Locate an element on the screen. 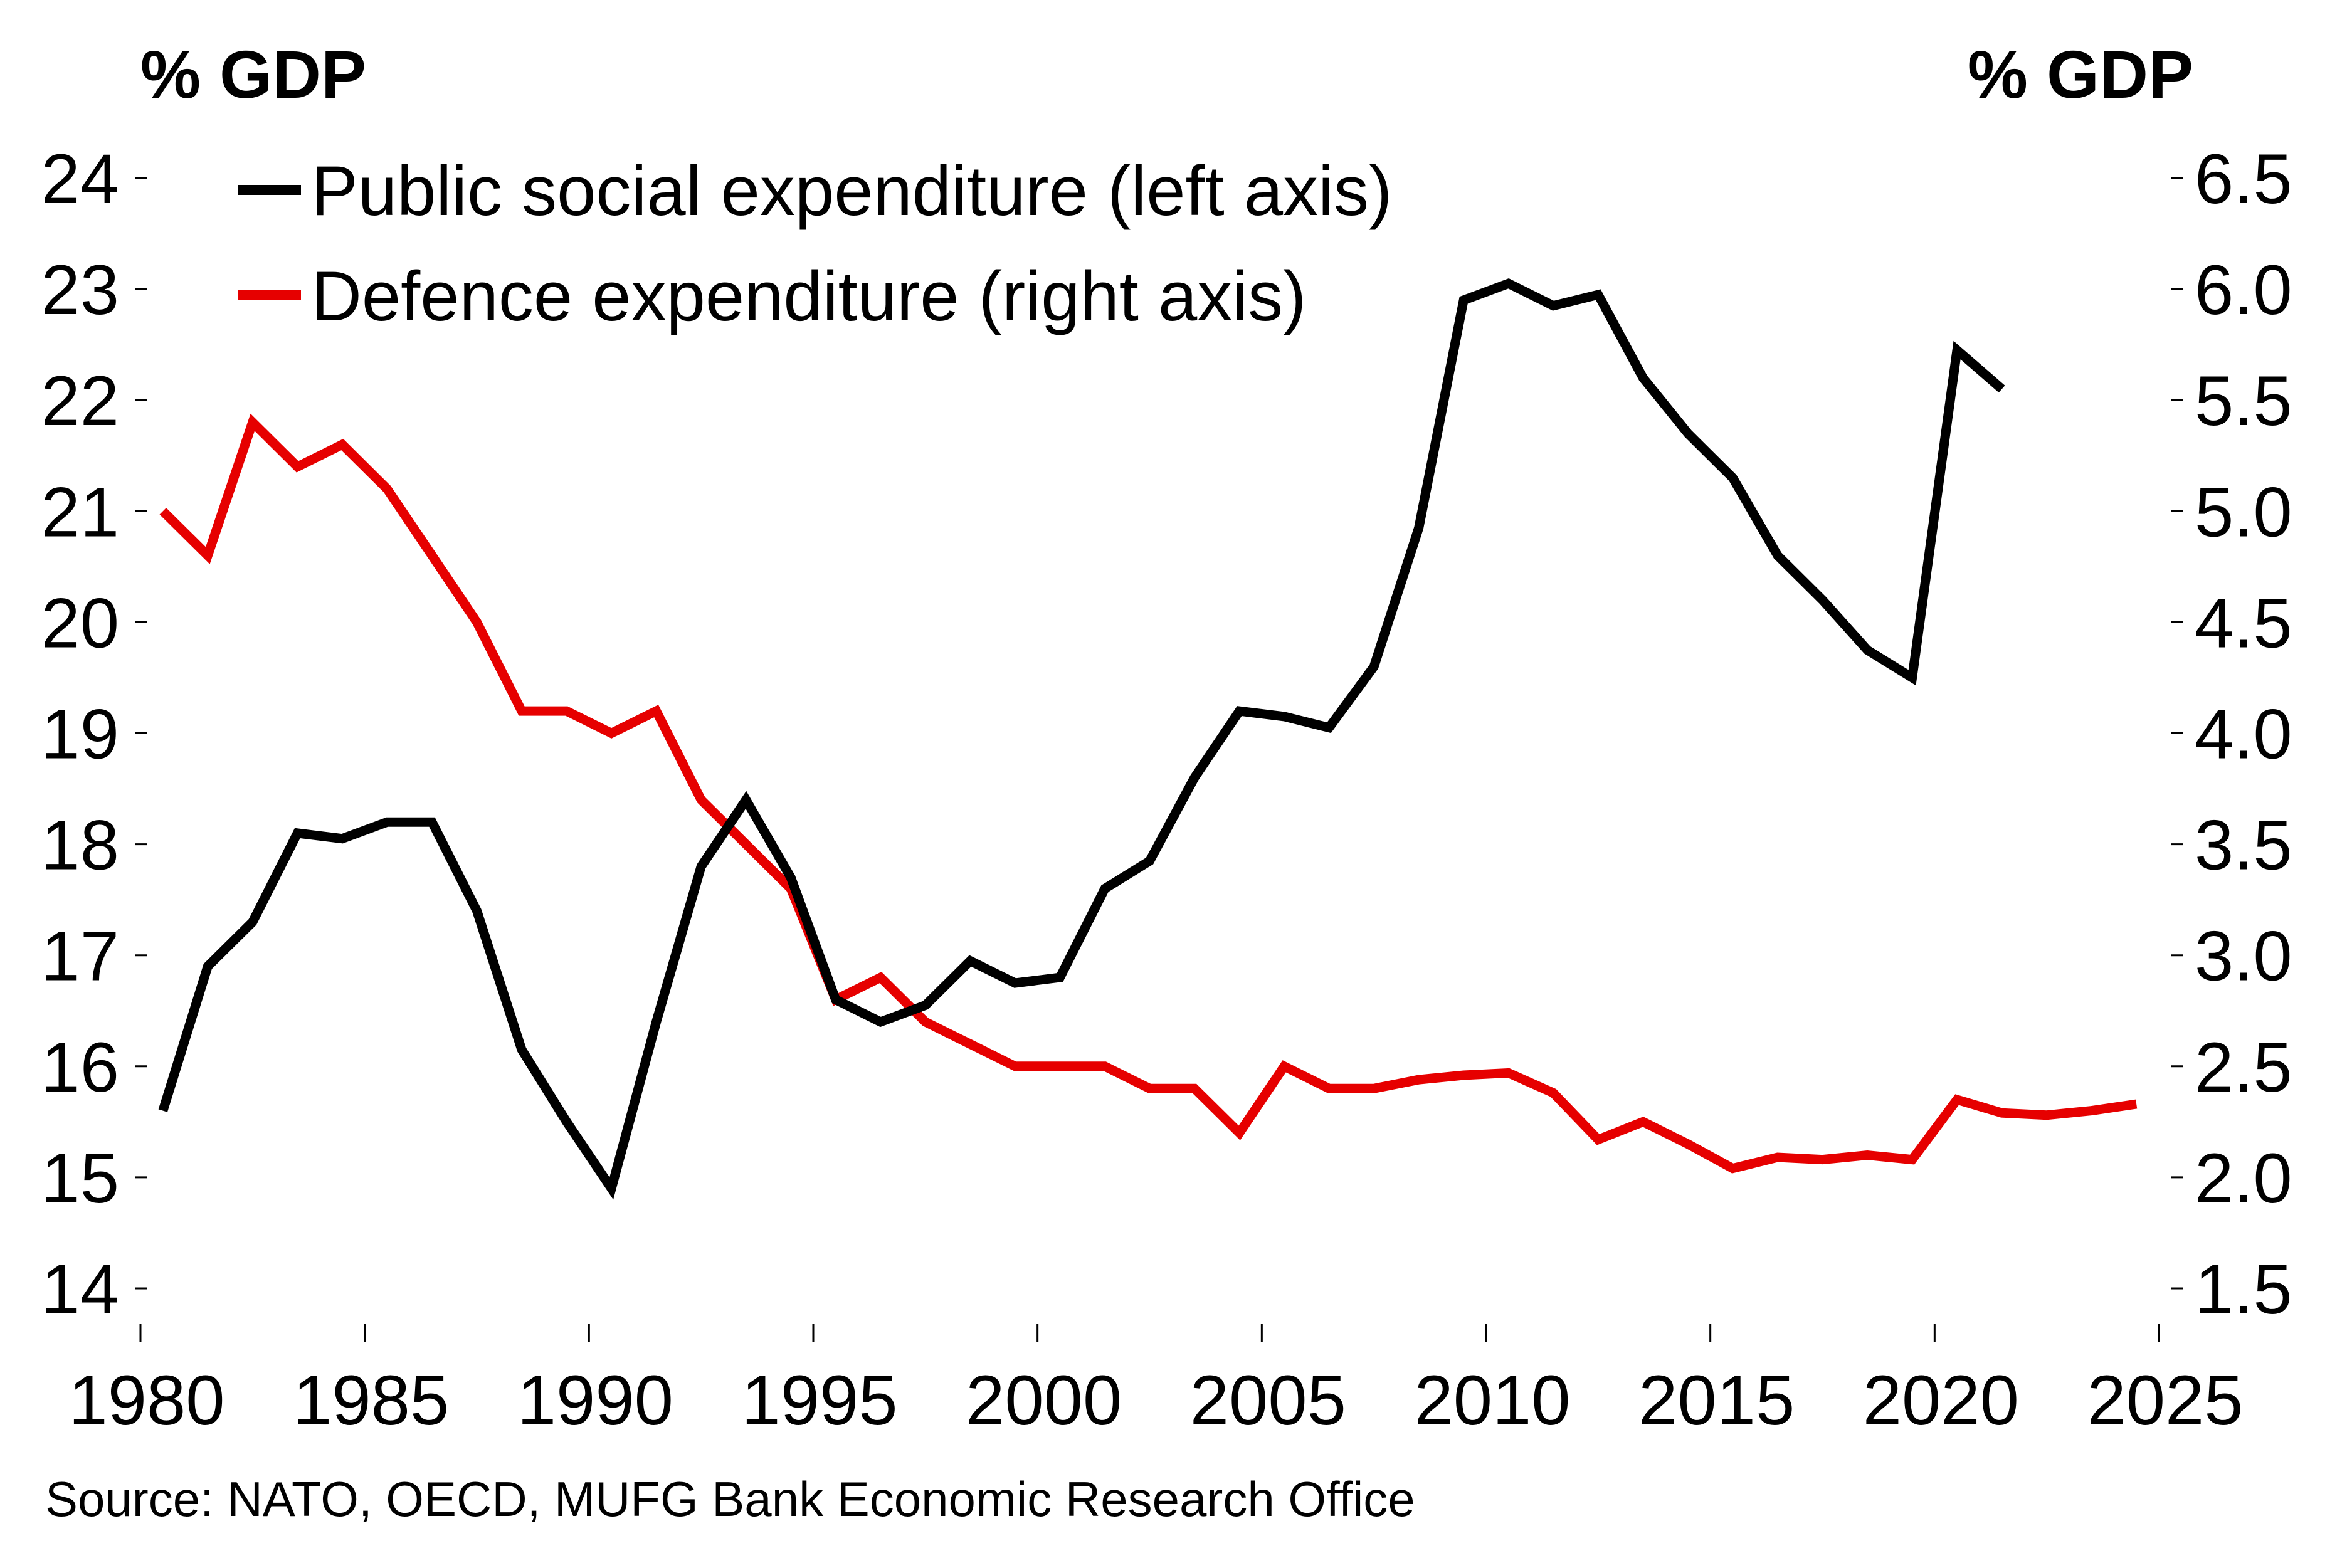  right-axis-tick-label: 4.5 is located at coordinates (2243, 623).